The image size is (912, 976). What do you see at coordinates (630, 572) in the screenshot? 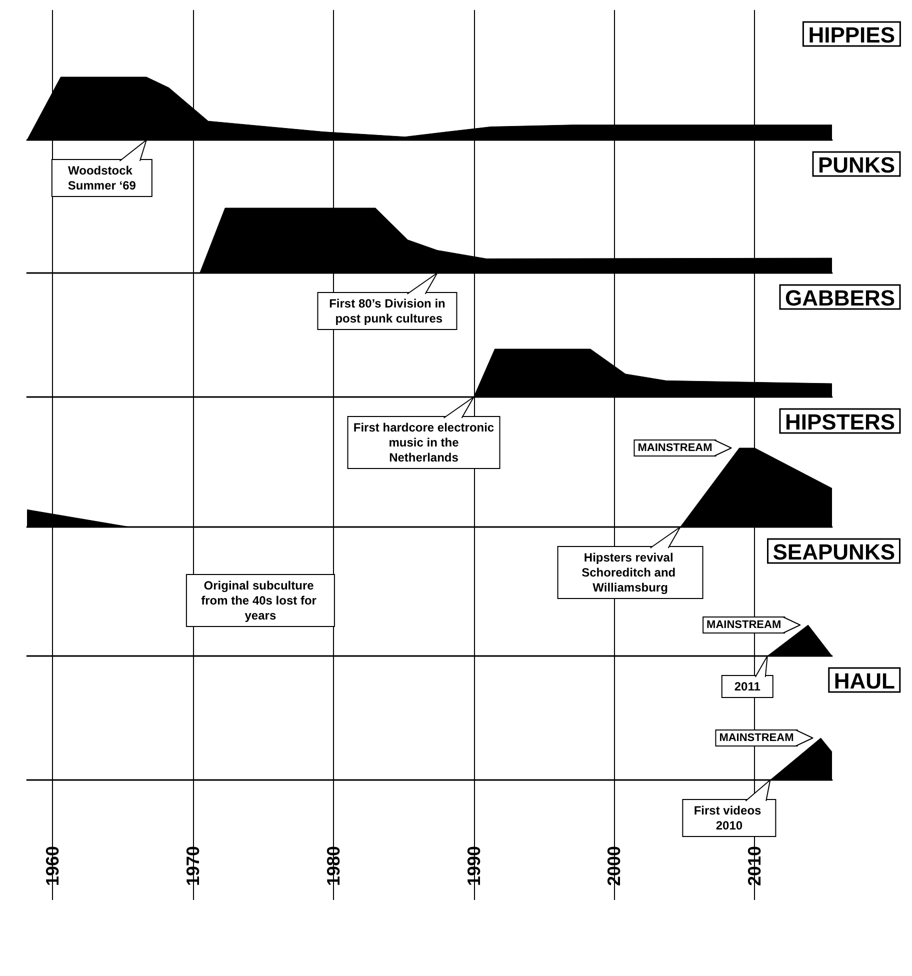
I see `annotation: Hipsters revival Schoreditch and Williamsburg` at bounding box center [630, 572].